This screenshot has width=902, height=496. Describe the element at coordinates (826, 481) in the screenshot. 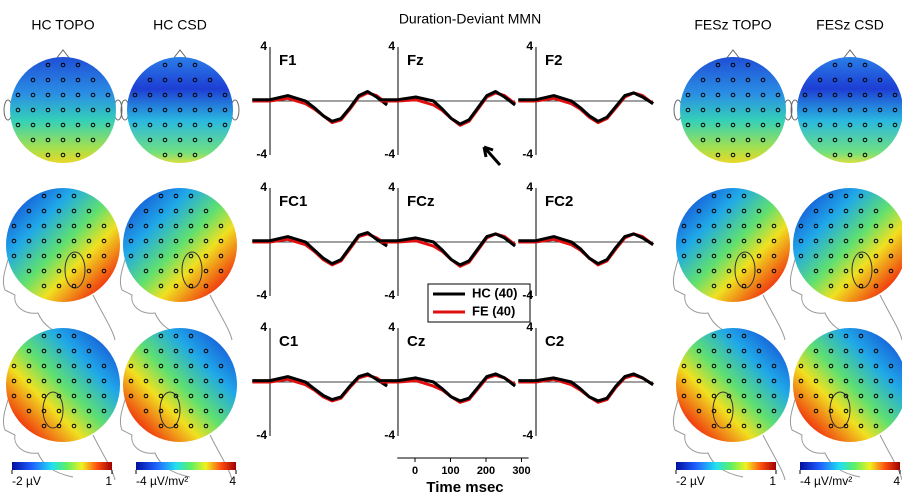

I see `colorbar-label: -4 µV/mv²` at that location.